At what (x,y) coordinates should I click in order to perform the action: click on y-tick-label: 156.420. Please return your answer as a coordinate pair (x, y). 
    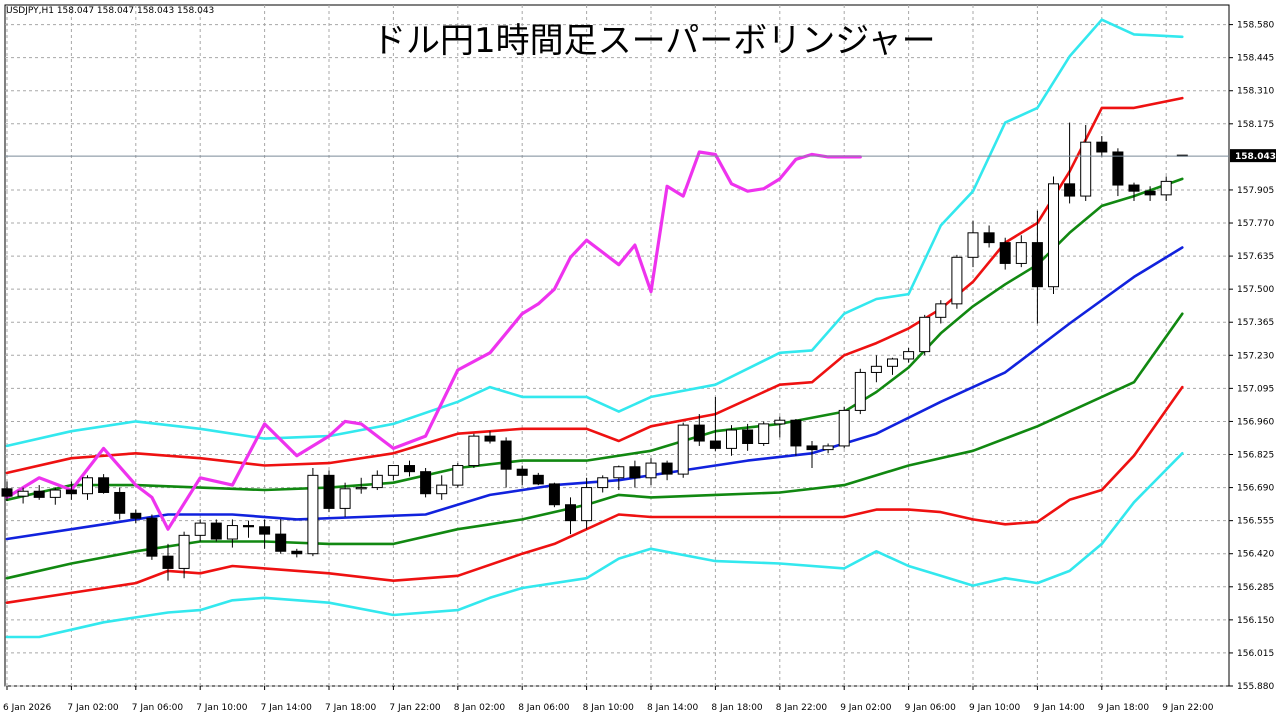
    Looking at the image, I should click on (1255, 555).